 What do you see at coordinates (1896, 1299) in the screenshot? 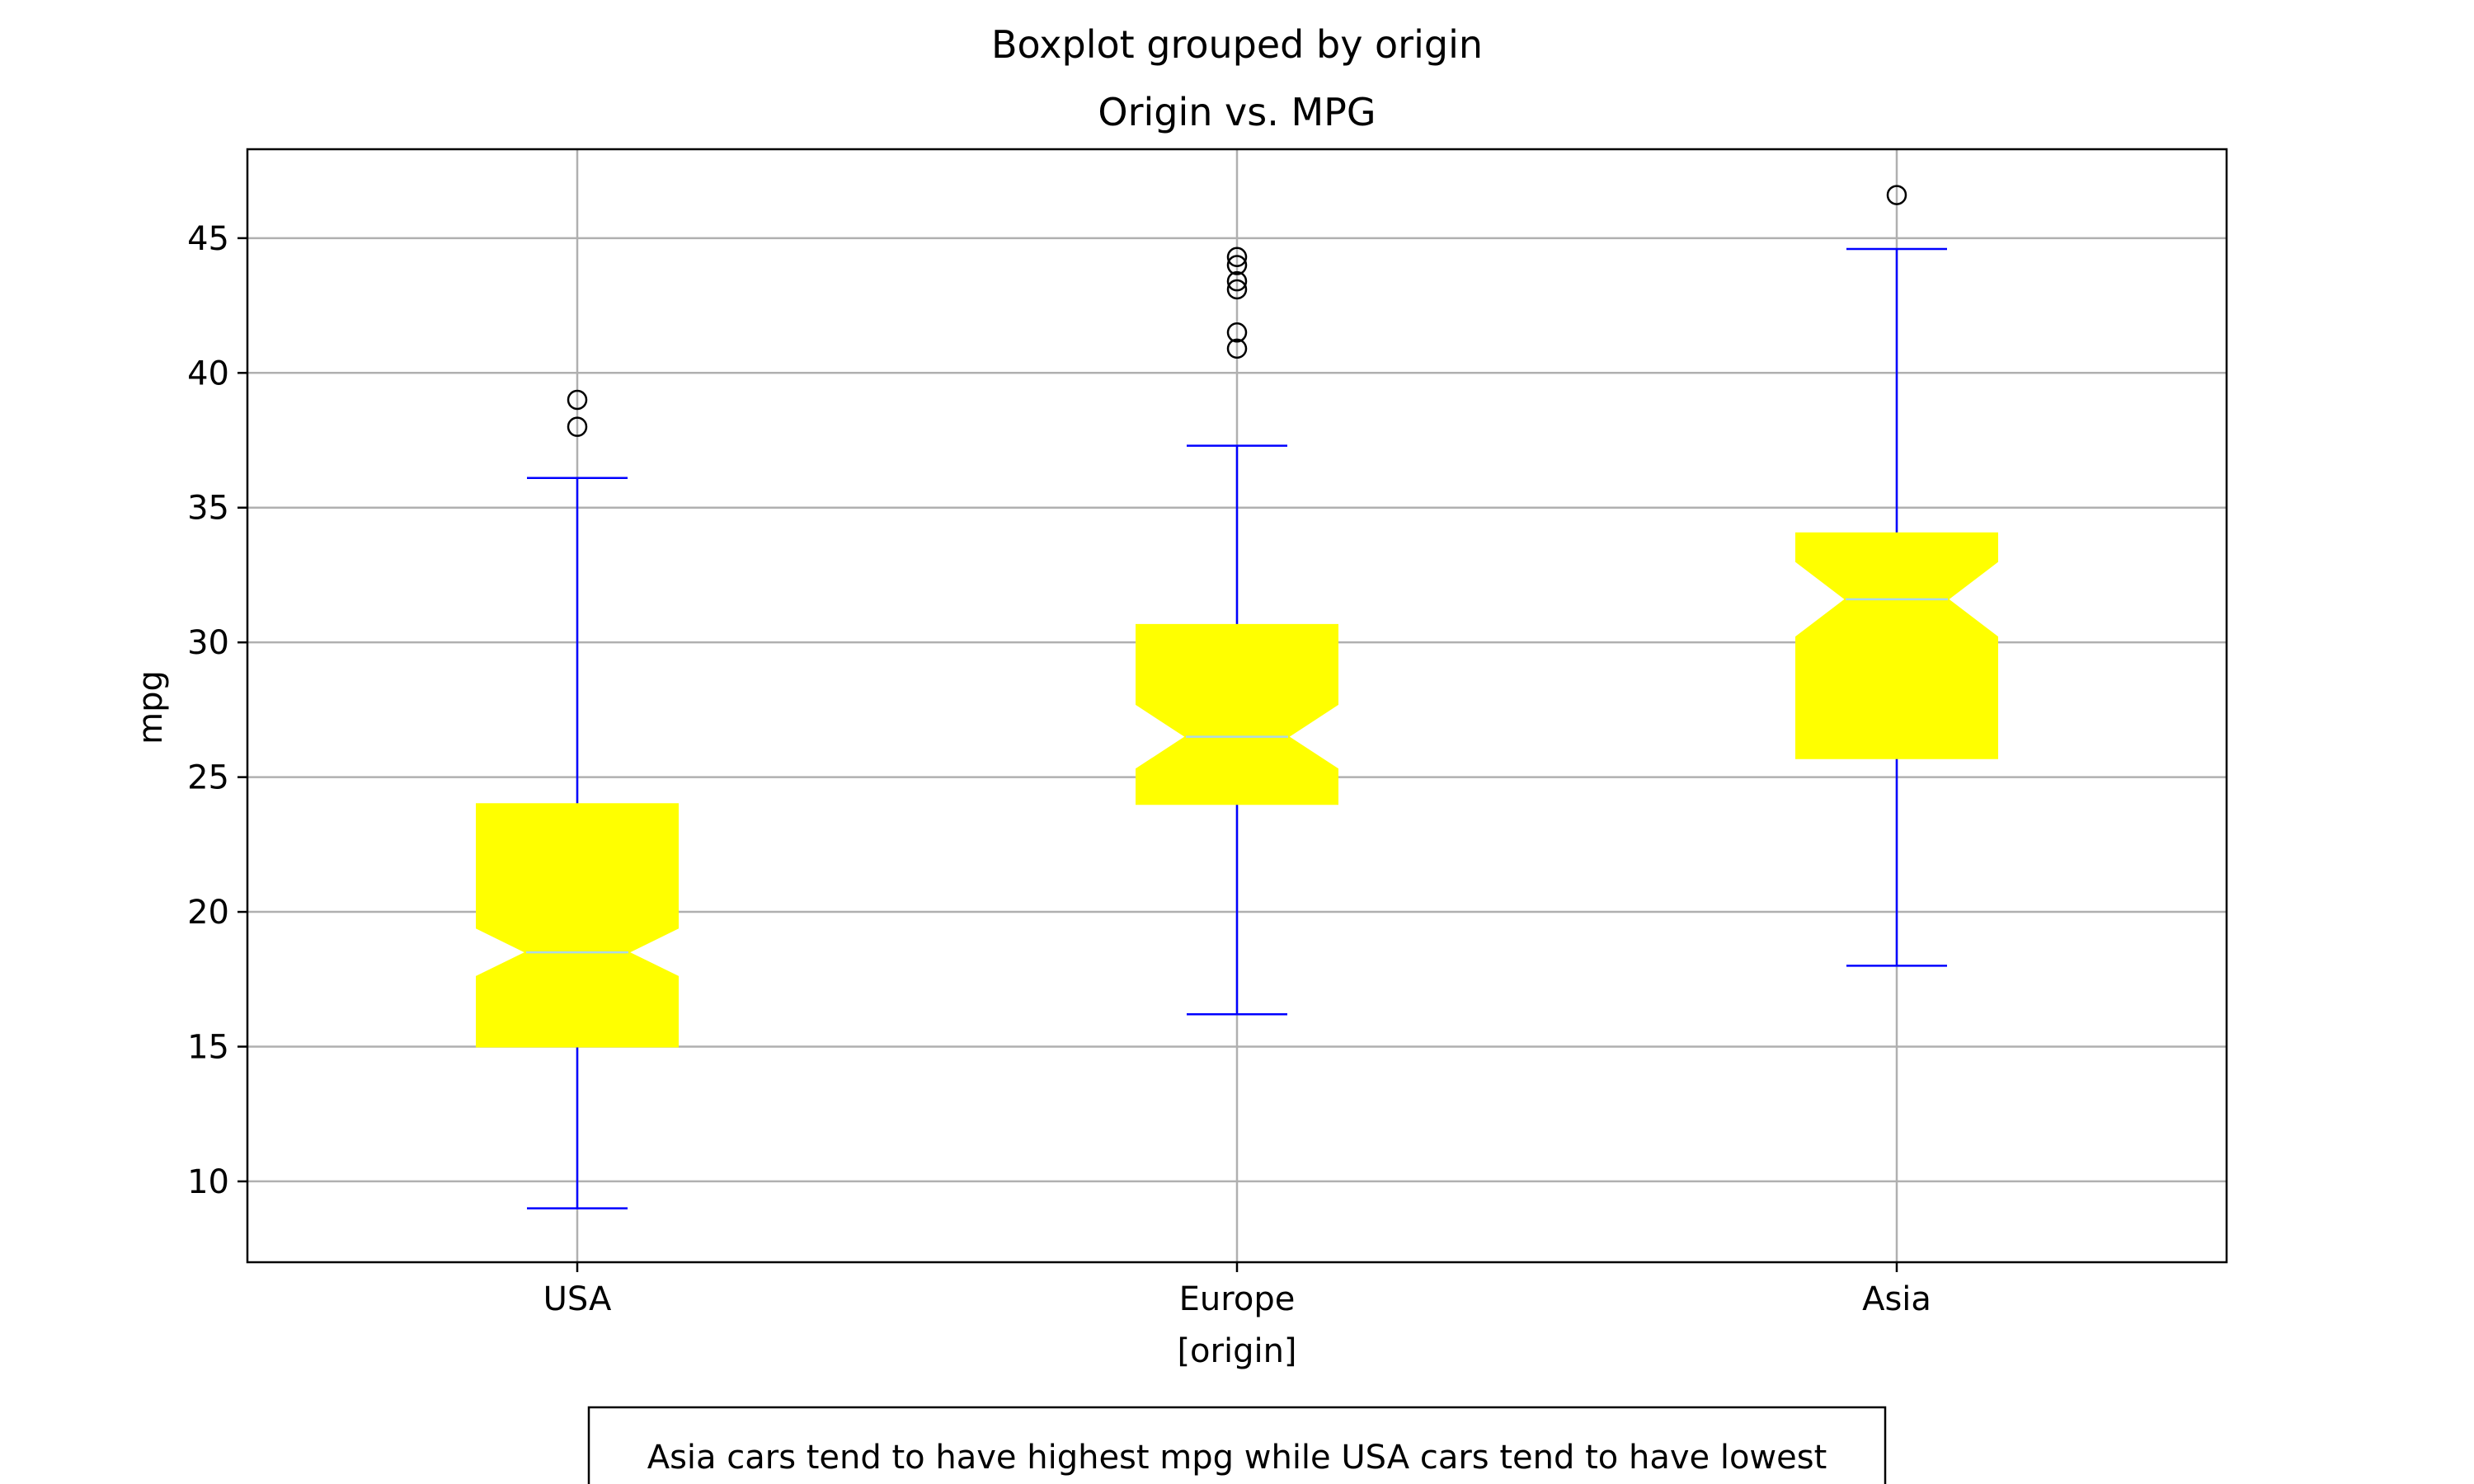
I see `x-tick-label: Asia` at bounding box center [1896, 1299].